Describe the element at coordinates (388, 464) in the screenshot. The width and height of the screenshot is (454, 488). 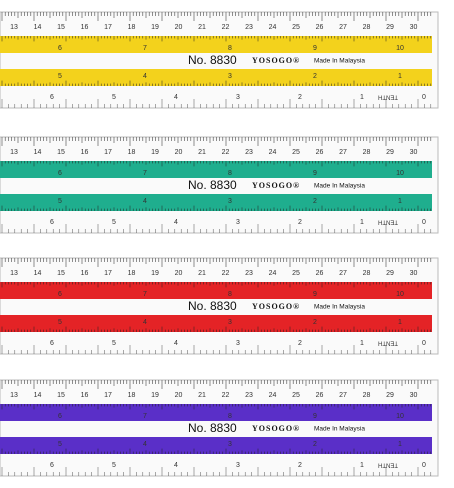
I see `unit-label: TENTH` at that location.